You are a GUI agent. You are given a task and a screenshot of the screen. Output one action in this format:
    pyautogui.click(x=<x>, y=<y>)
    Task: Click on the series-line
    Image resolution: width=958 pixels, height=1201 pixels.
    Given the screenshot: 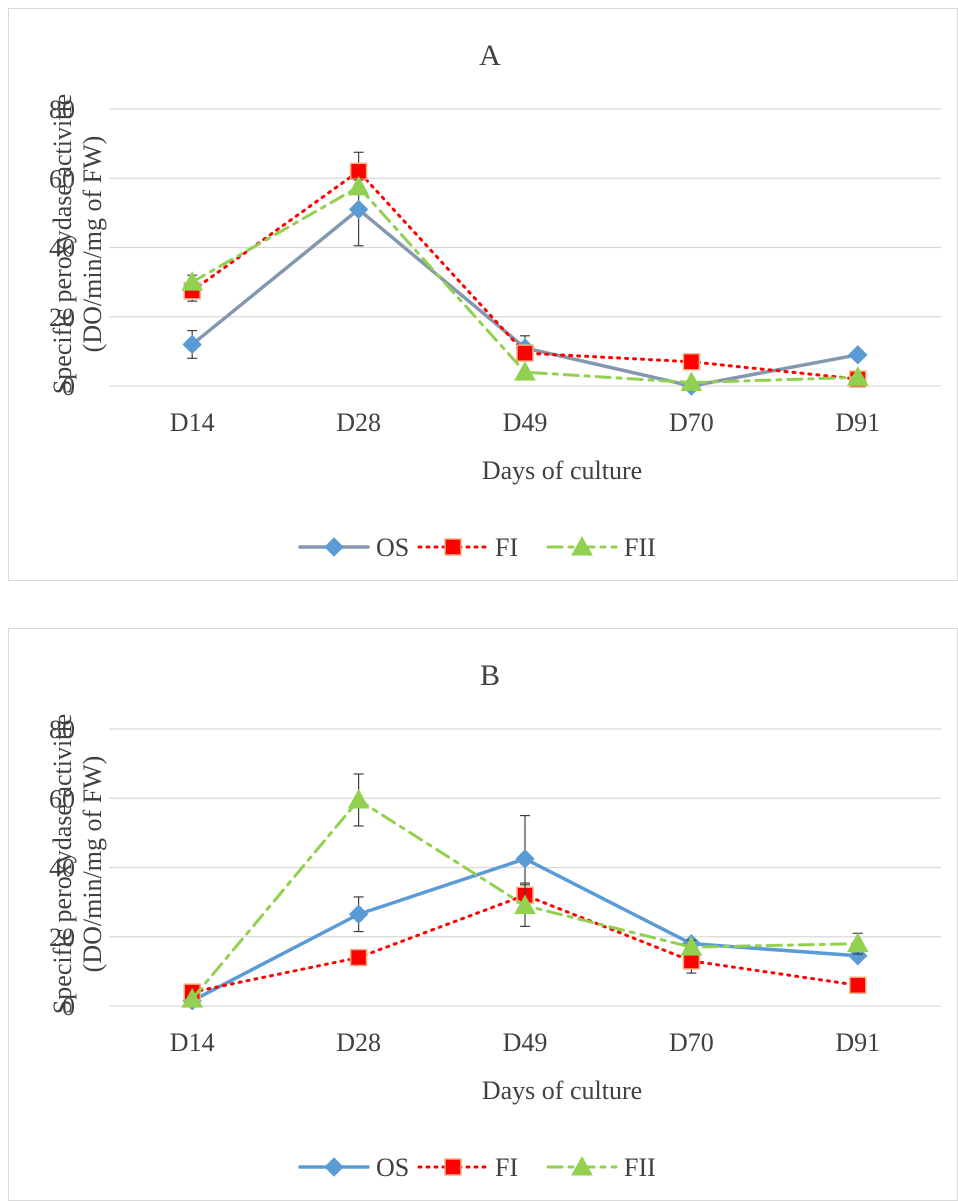 What is the action you would take?
    pyautogui.click(x=525, y=943)
    